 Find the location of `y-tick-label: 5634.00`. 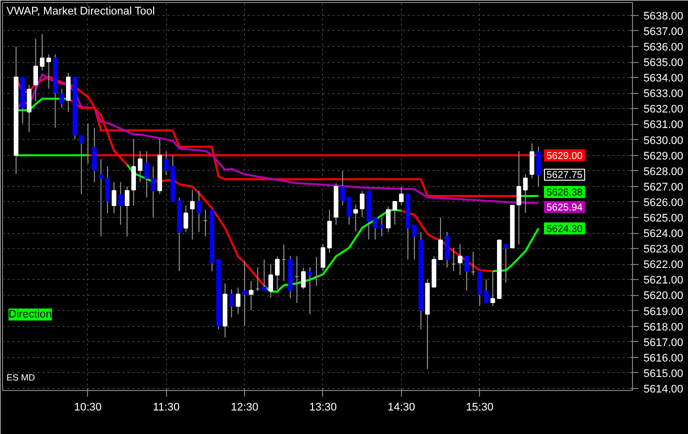

y-tick-label: 5634.00 is located at coordinates (664, 78).